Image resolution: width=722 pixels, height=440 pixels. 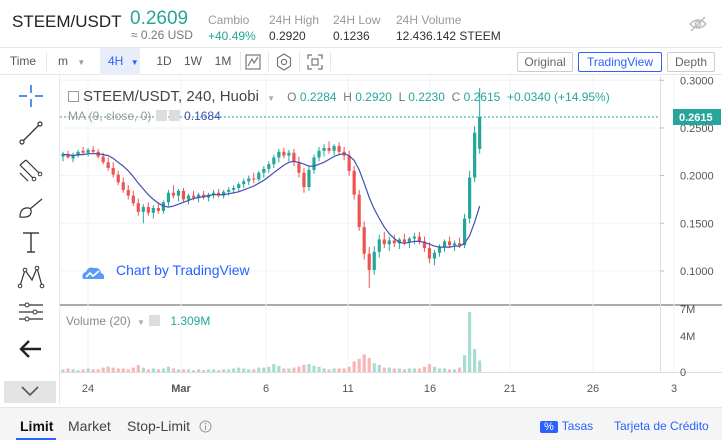 What do you see at coordinates (31, 170) in the screenshot?
I see `pitchfork-icon` at bounding box center [31, 170].